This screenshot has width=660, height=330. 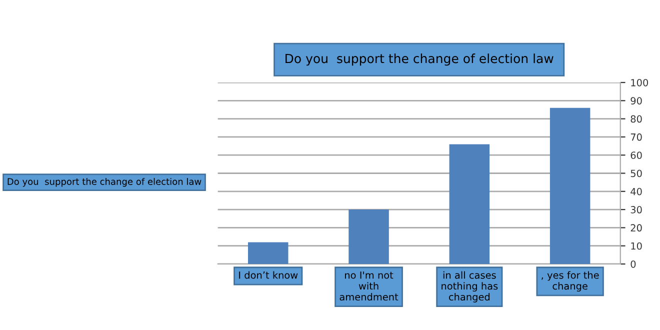 I want to click on y-tick-label: 40, so click(x=636, y=192).